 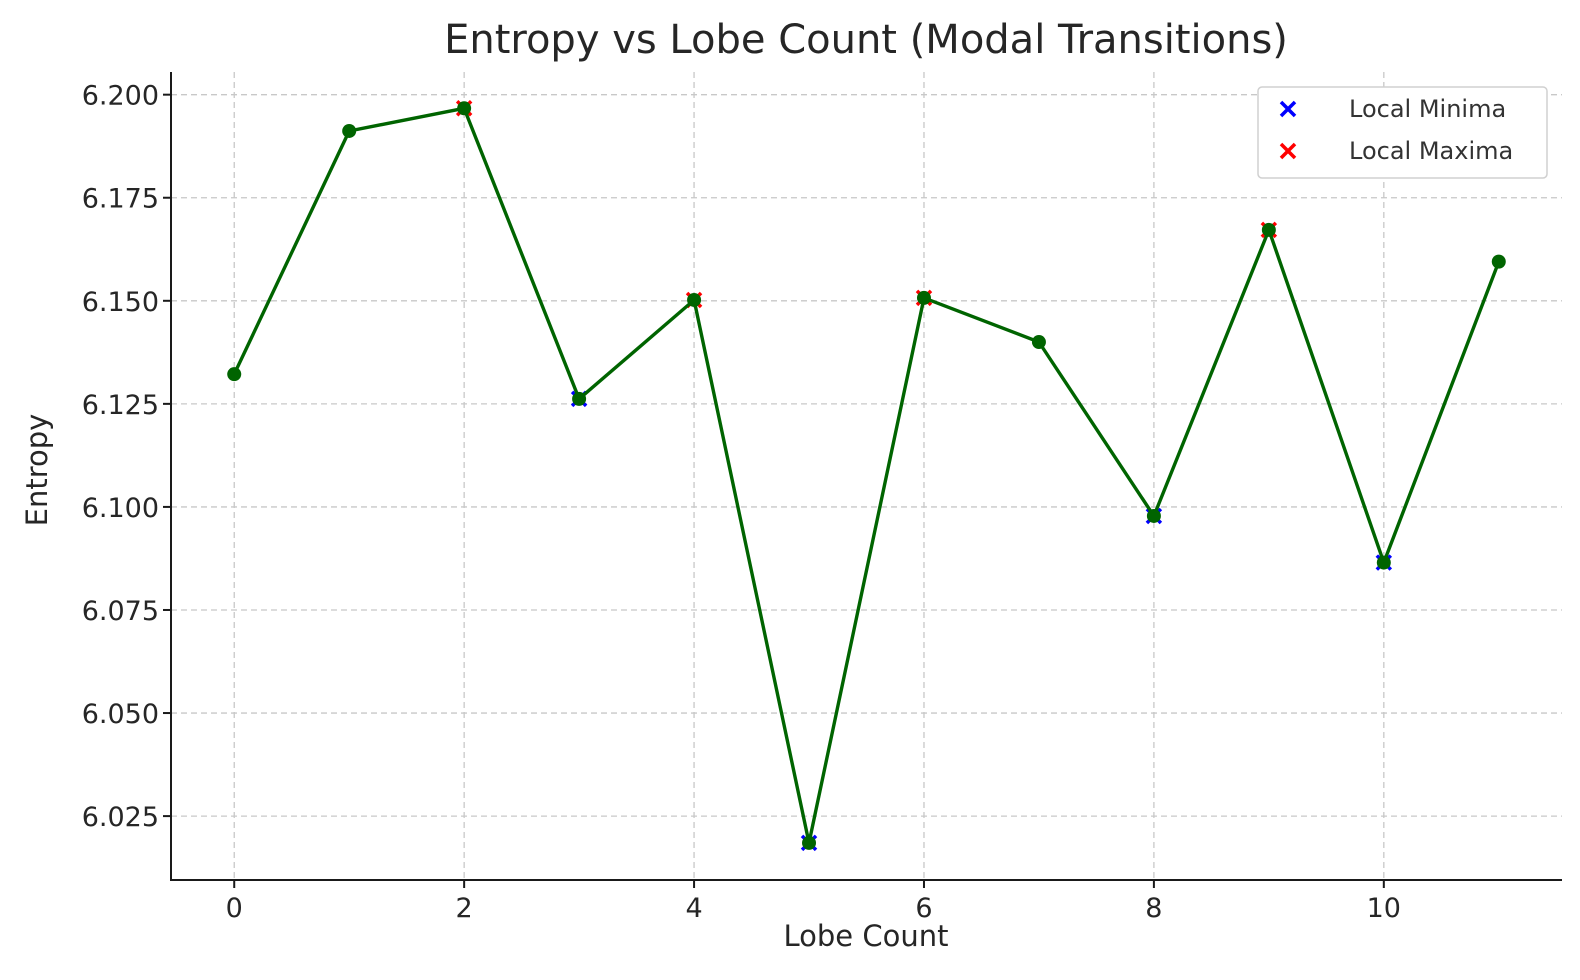 I want to click on x-tick-label: 10, so click(x=1384, y=908).